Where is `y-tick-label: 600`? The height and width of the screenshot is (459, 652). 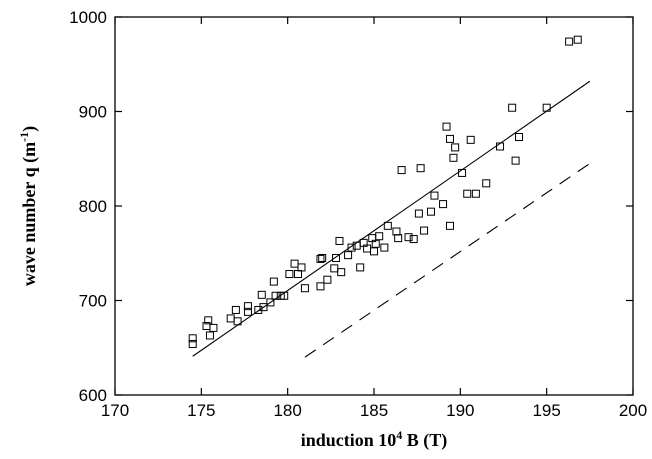 y-tick-label: 600 is located at coordinates (93, 395).